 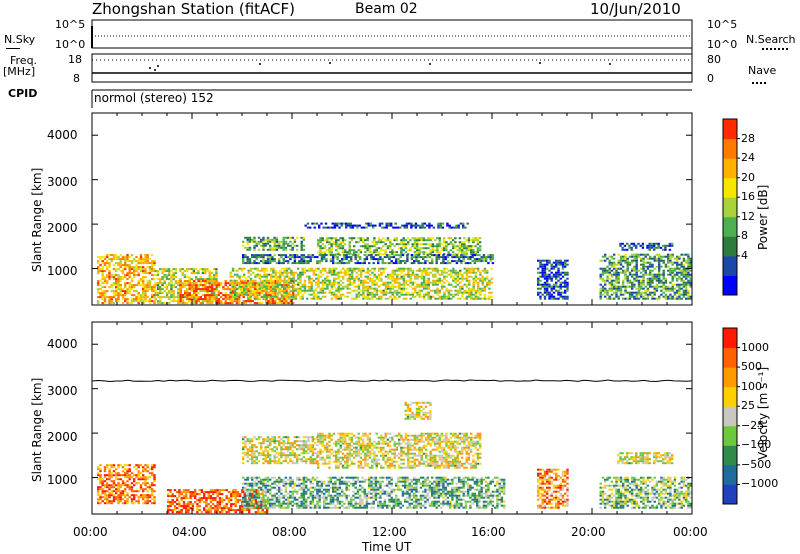 I want to click on nsearch-tick-low: 10^0, so click(x=722, y=44).